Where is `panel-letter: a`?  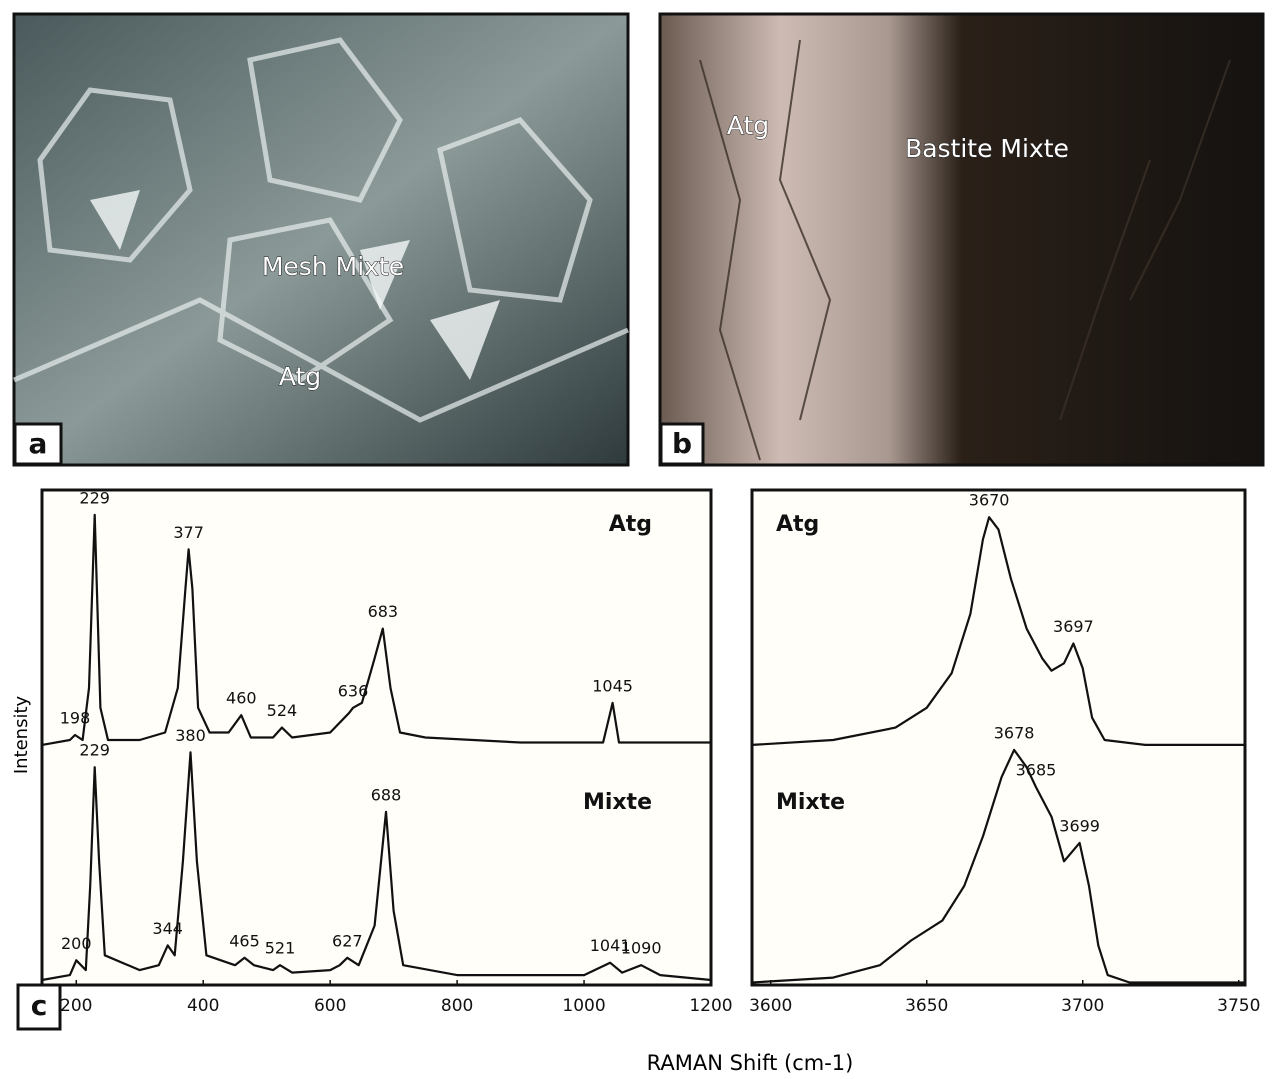 panel-letter: a is located at coordinates (38, 443).